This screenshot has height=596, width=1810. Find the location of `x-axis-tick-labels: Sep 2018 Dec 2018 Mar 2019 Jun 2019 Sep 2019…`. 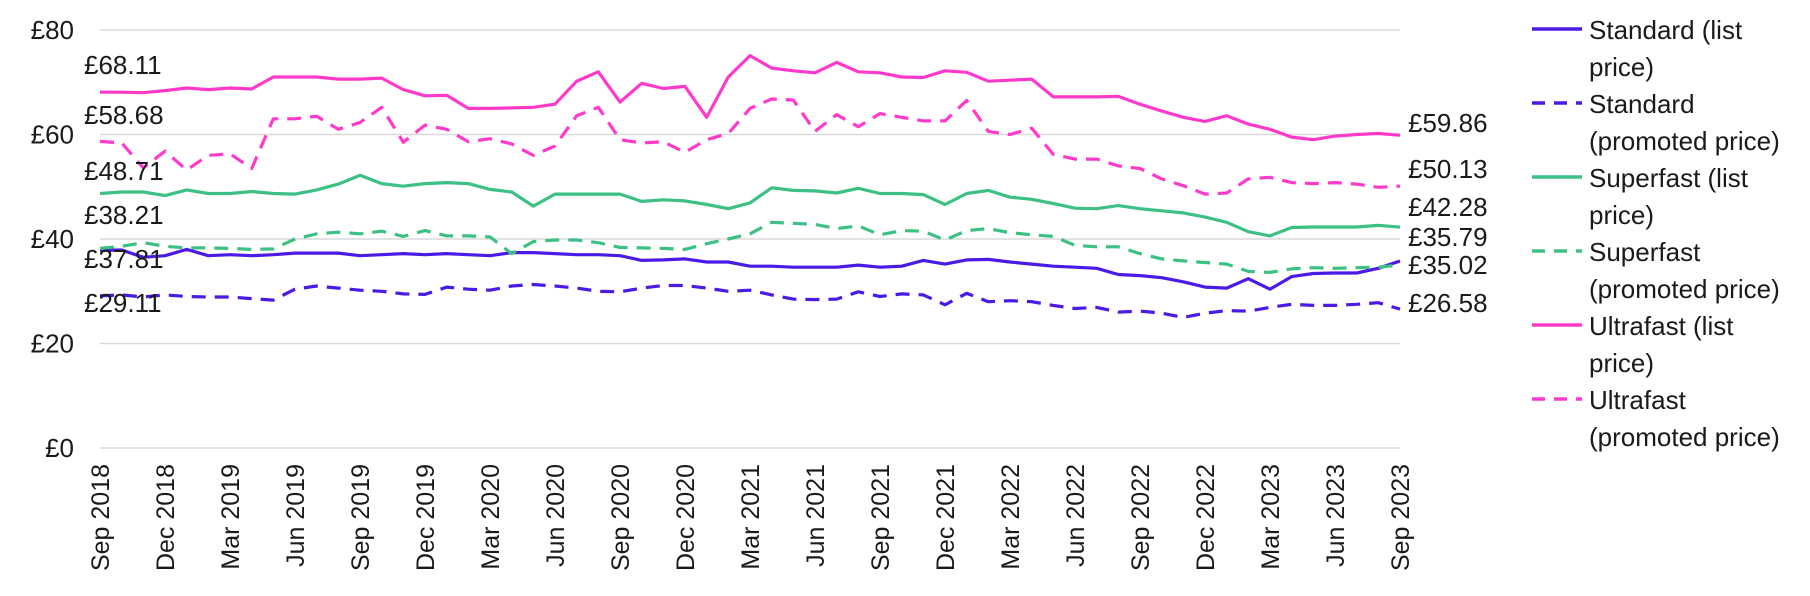

x-axis-tick-labels: Sep 2018 Dec 2018 Mar 2019 Jun 2019 Sep 2019… is located at coordinates (751, 517).